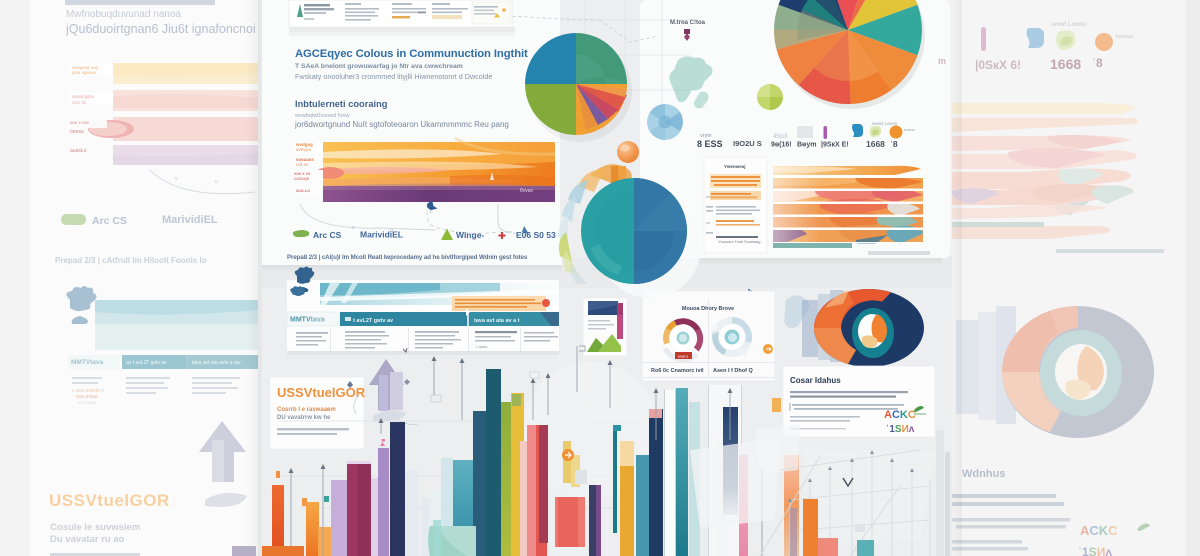  What do you see at coordinates (84, 72) in the screenshot?
I see `svg-text: pvvr vgeove` at bounding box center [84, 72].